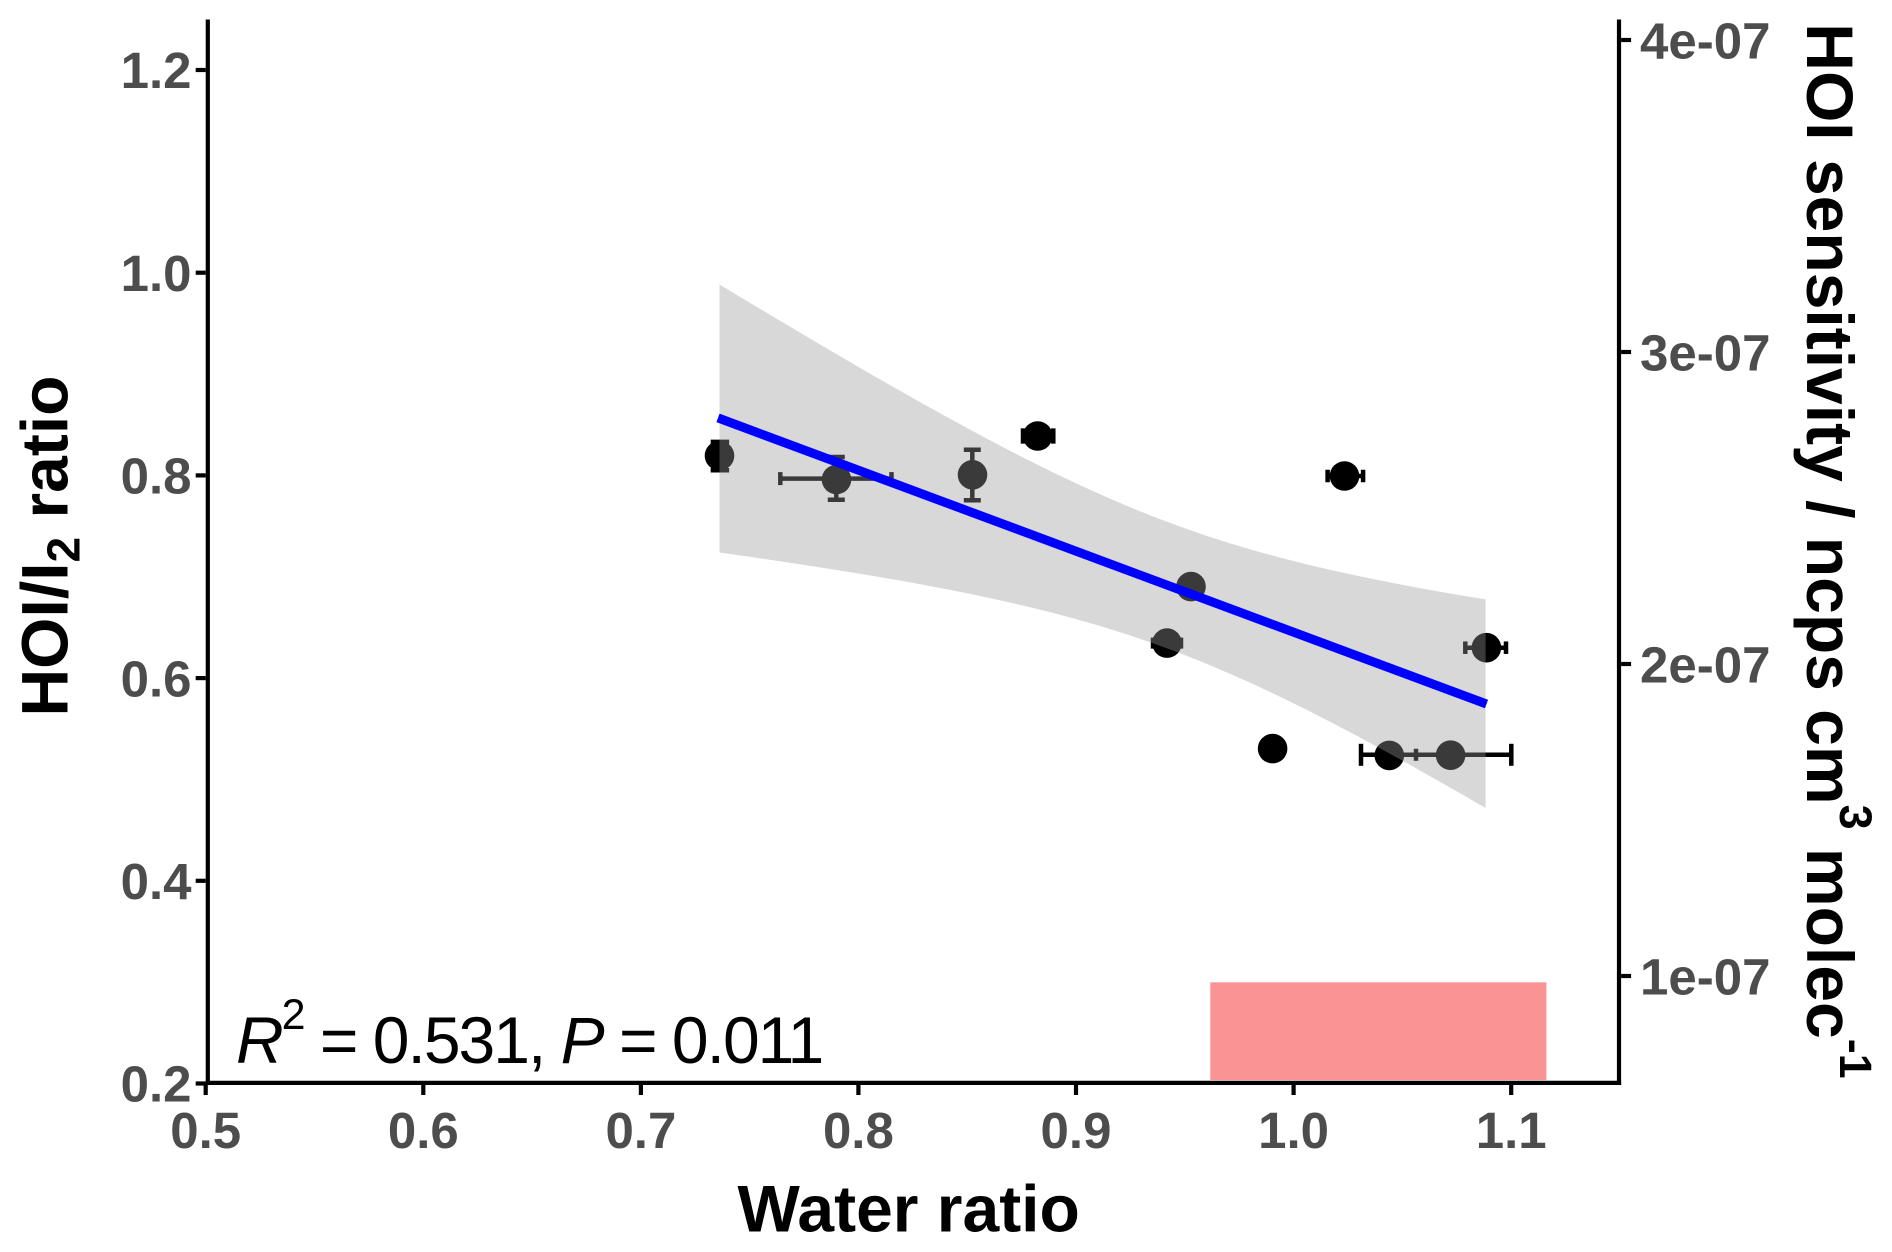  What do you see at coordinates (1076, 1130) in the screenshot?
I see `svg-text: 0.9` at bounding box center [1076, 1130].